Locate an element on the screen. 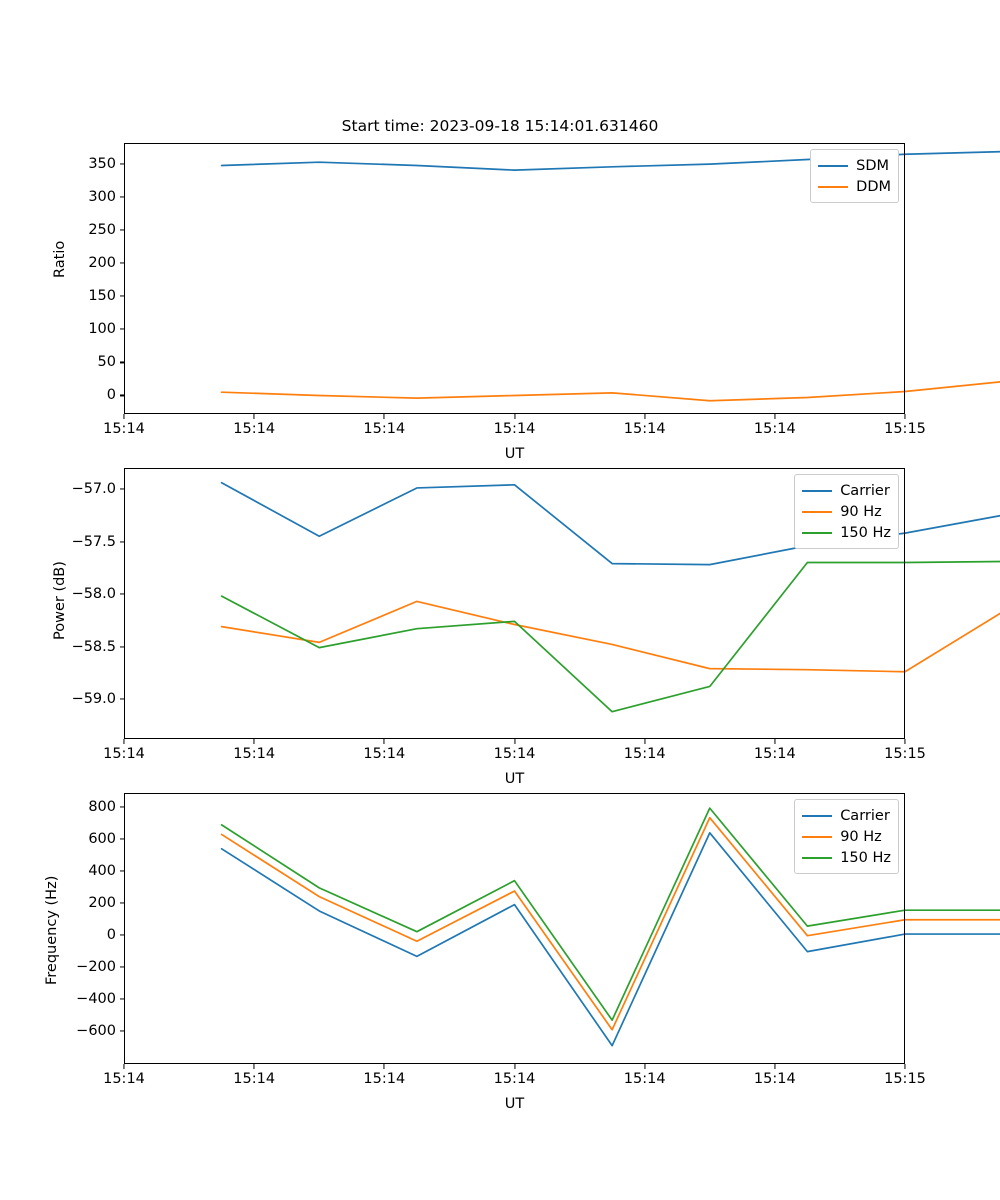 The width and height of the screenshot is (1000, 1200). frequency-legend: Carrier 90 Hz 150 Hz is located at coordinates (846, 836).